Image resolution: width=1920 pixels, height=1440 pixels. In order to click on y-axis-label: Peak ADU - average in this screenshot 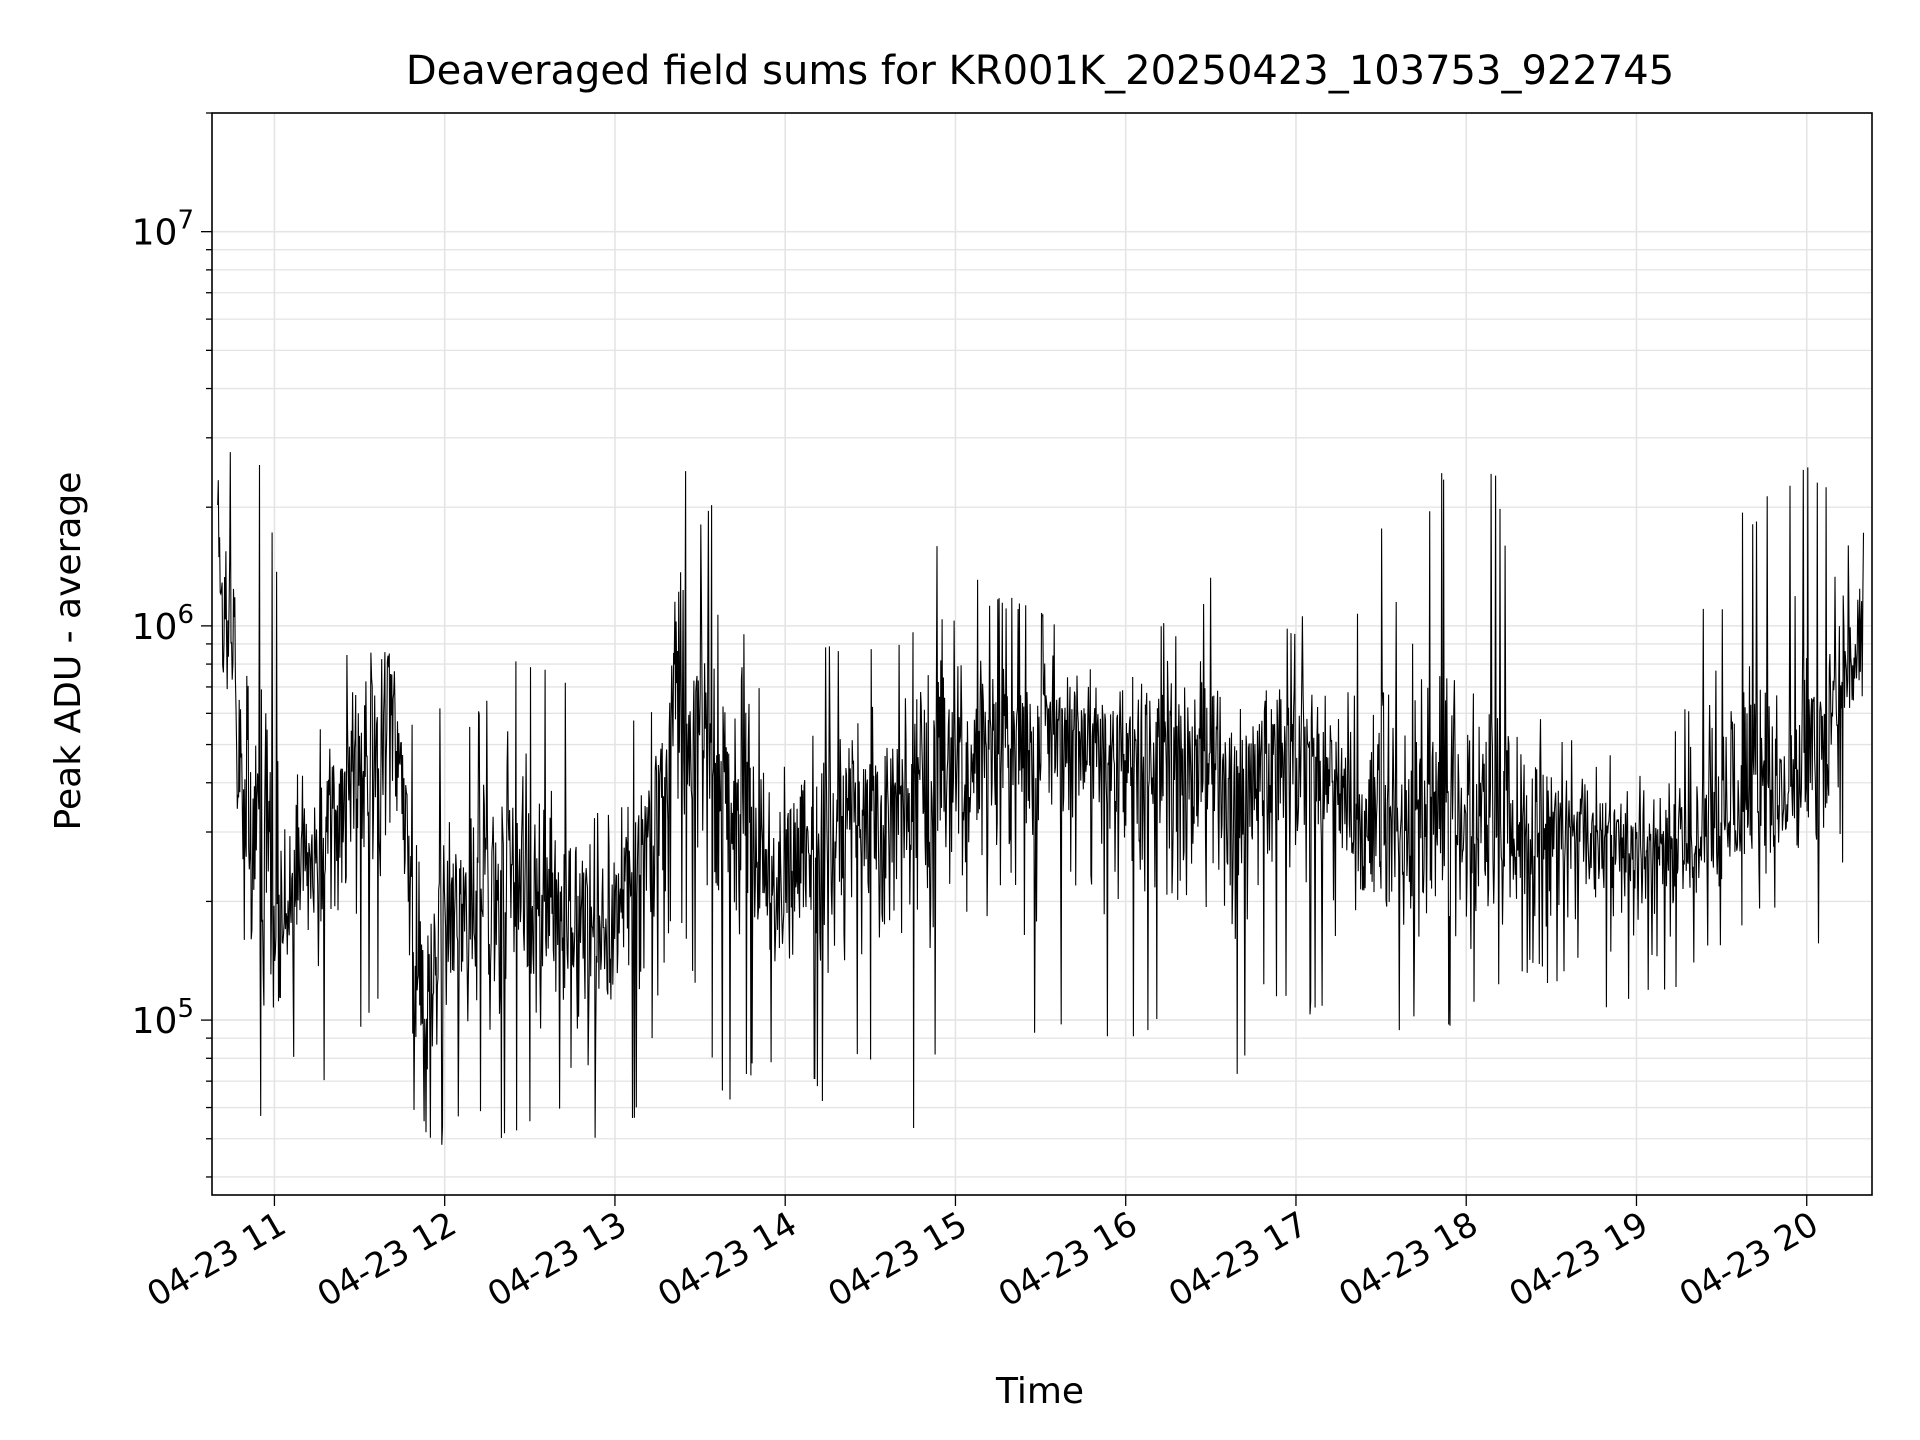, I will do `click(68, 651)`.